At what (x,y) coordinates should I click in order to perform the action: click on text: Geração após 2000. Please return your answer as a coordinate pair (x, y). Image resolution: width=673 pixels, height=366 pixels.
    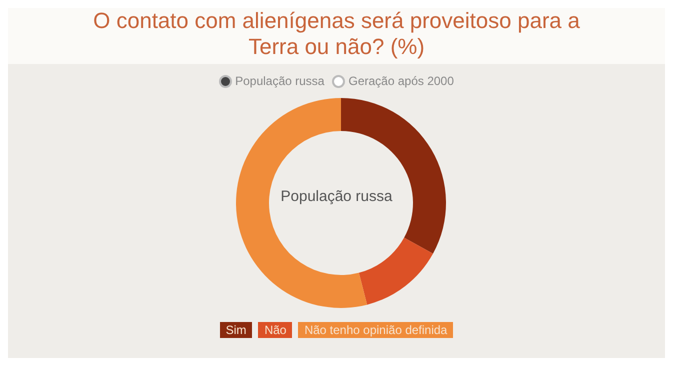
    Looking at the image, I should click on (400, 81).